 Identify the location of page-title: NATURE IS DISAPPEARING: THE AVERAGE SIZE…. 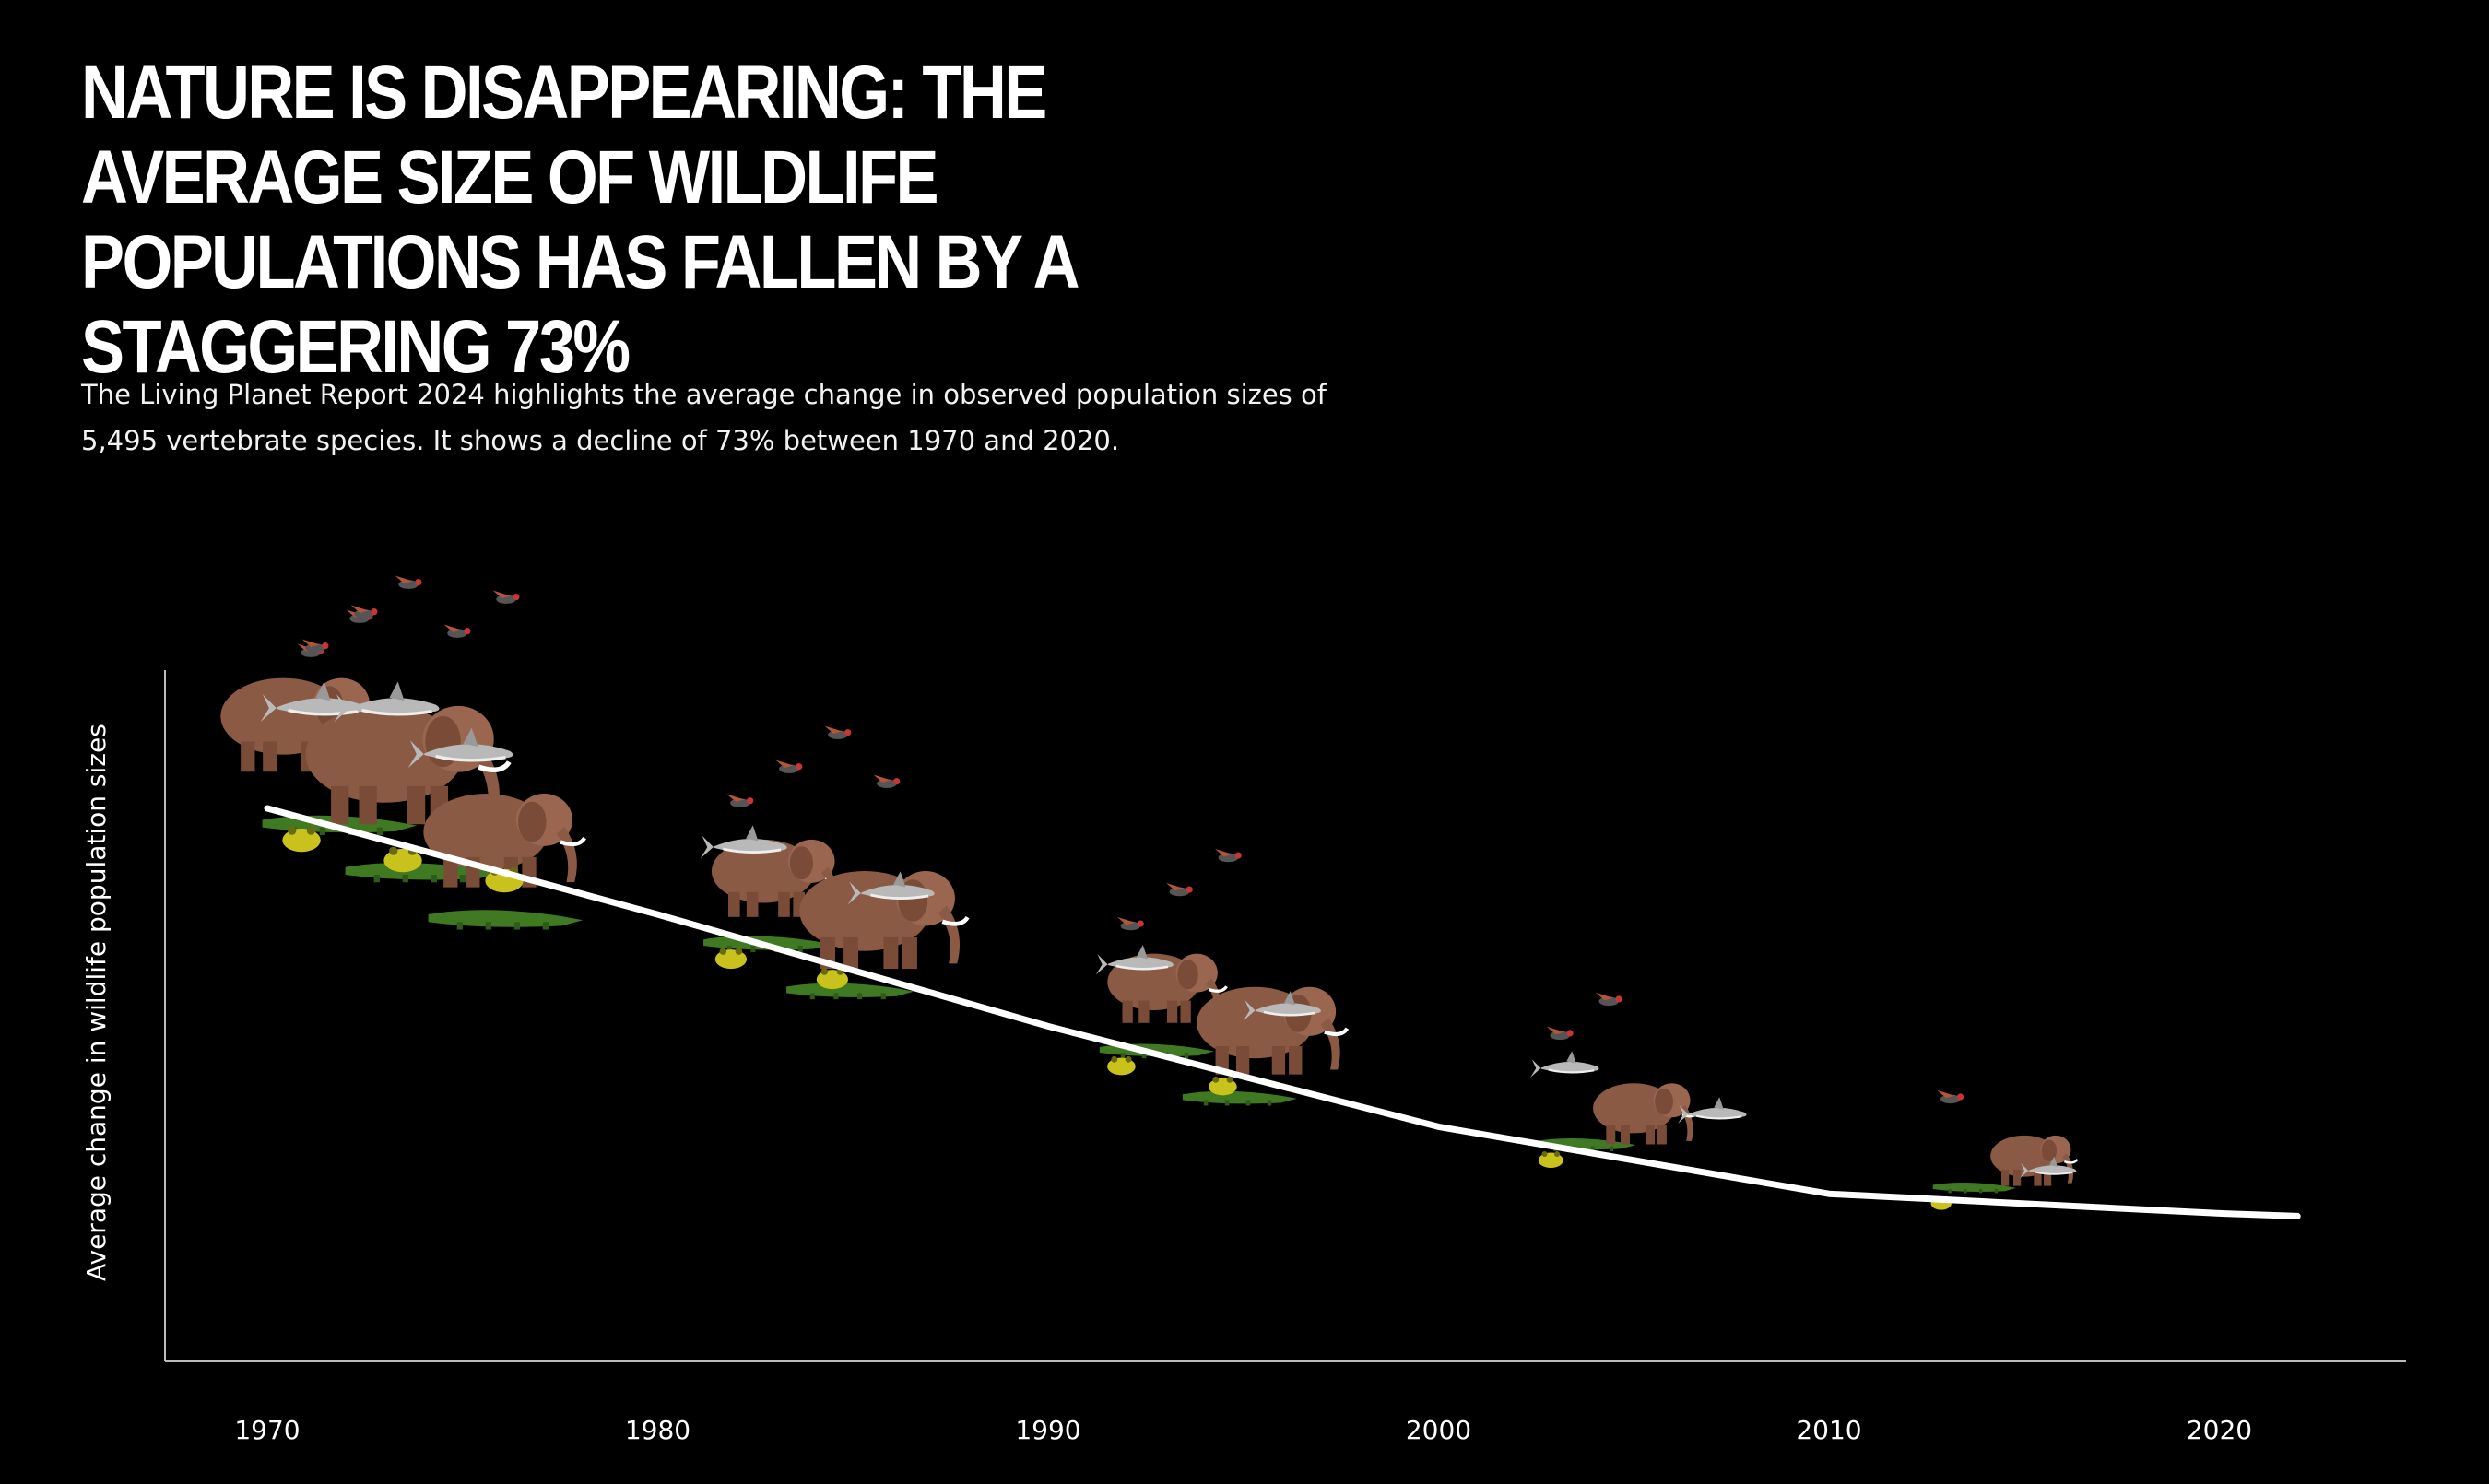
(579, 220).